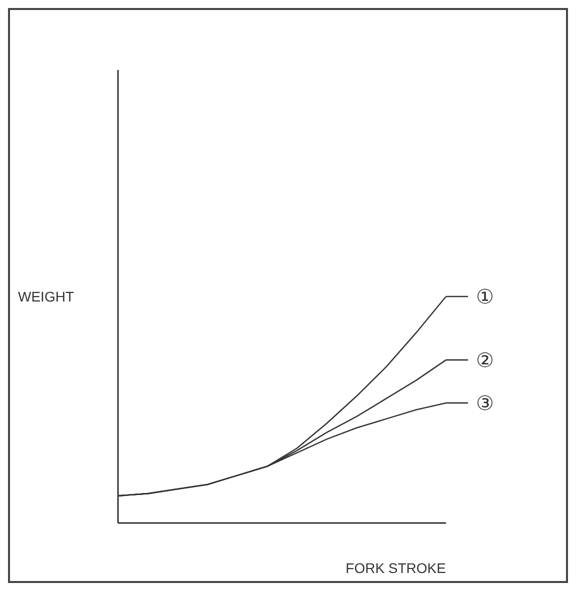  I want to click on legend-label: ③, so click(485, 402).